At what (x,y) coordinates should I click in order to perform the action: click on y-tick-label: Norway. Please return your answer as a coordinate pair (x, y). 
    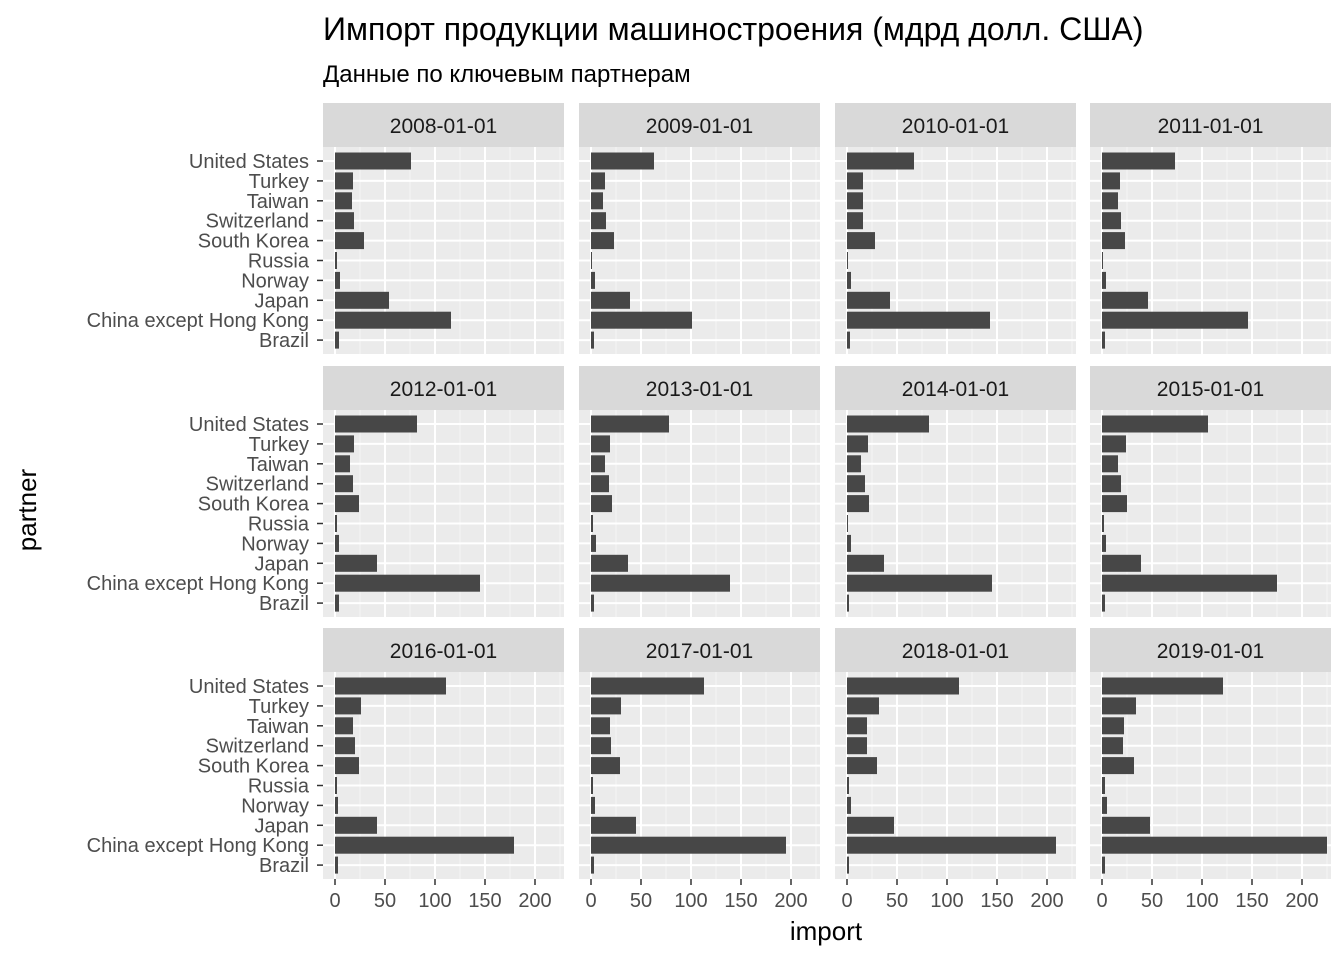
    Looking at the image, I should click on (275, 544).